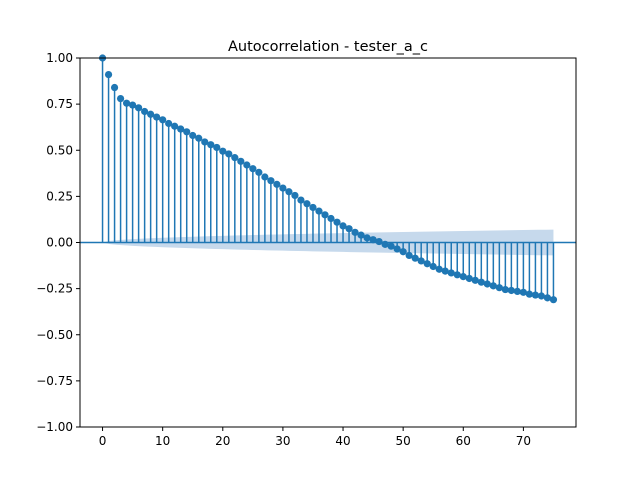  I want to click on y-tick-label: −1.00, so click(54, 427).